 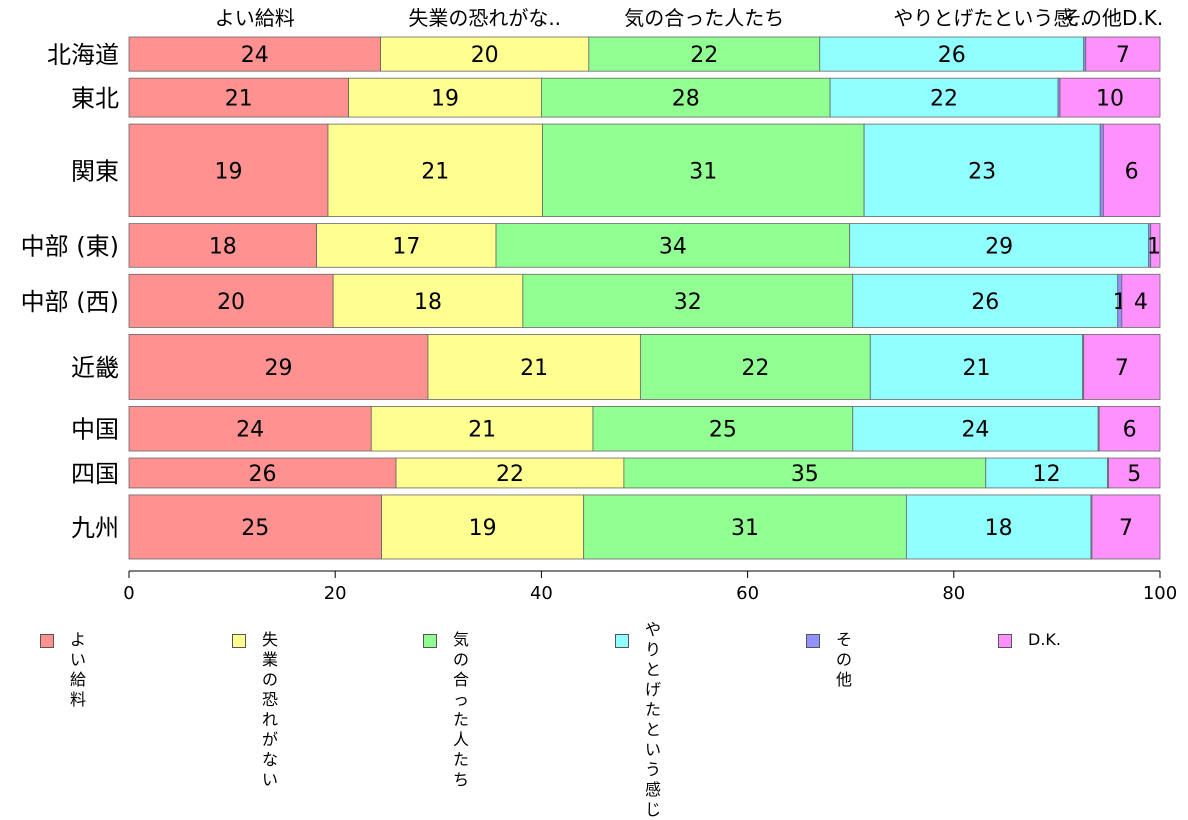 I want to click on x-tick-label-1: 20, so click(x=335, y=593).